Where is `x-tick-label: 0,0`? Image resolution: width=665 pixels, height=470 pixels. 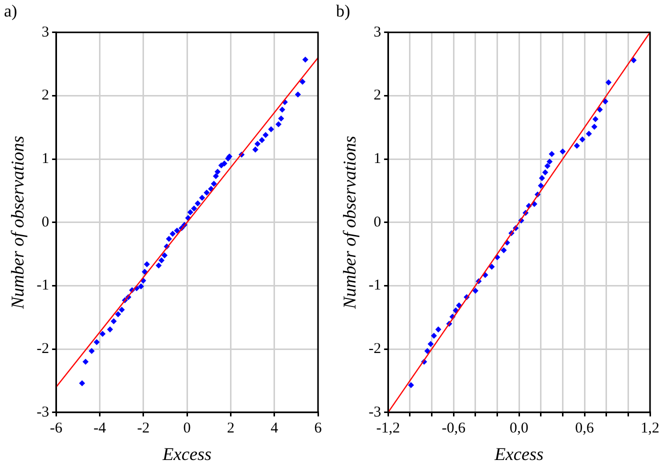 x-tick-label: 0,0 is located at coordinates (519, 428).